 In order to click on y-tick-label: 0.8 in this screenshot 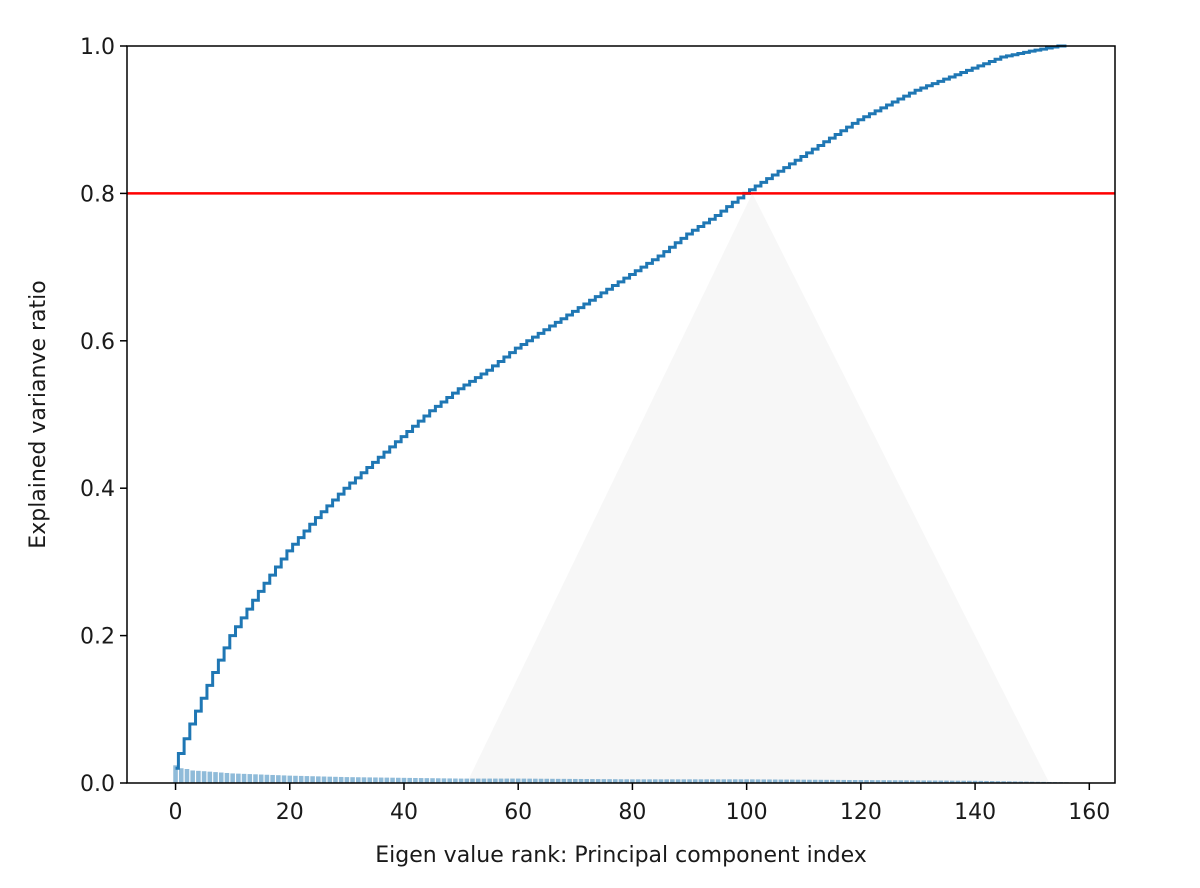, I will do `click(97, 194)`.